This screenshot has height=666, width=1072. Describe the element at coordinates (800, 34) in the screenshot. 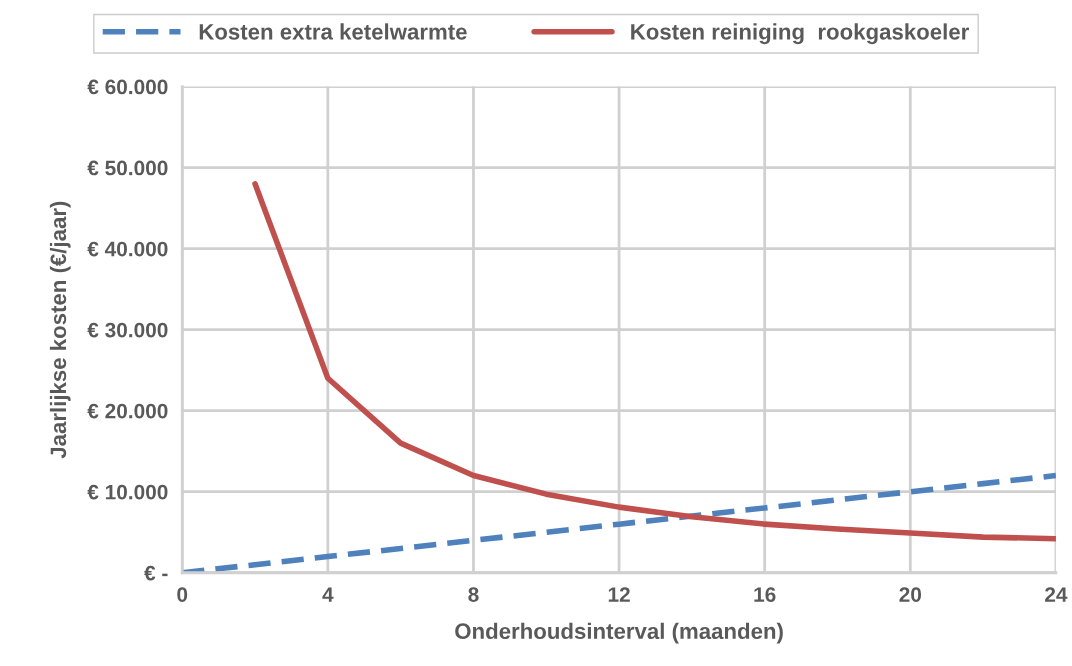

I see `legend-label: Kosten reiniging rookgaskoeler` at that location.